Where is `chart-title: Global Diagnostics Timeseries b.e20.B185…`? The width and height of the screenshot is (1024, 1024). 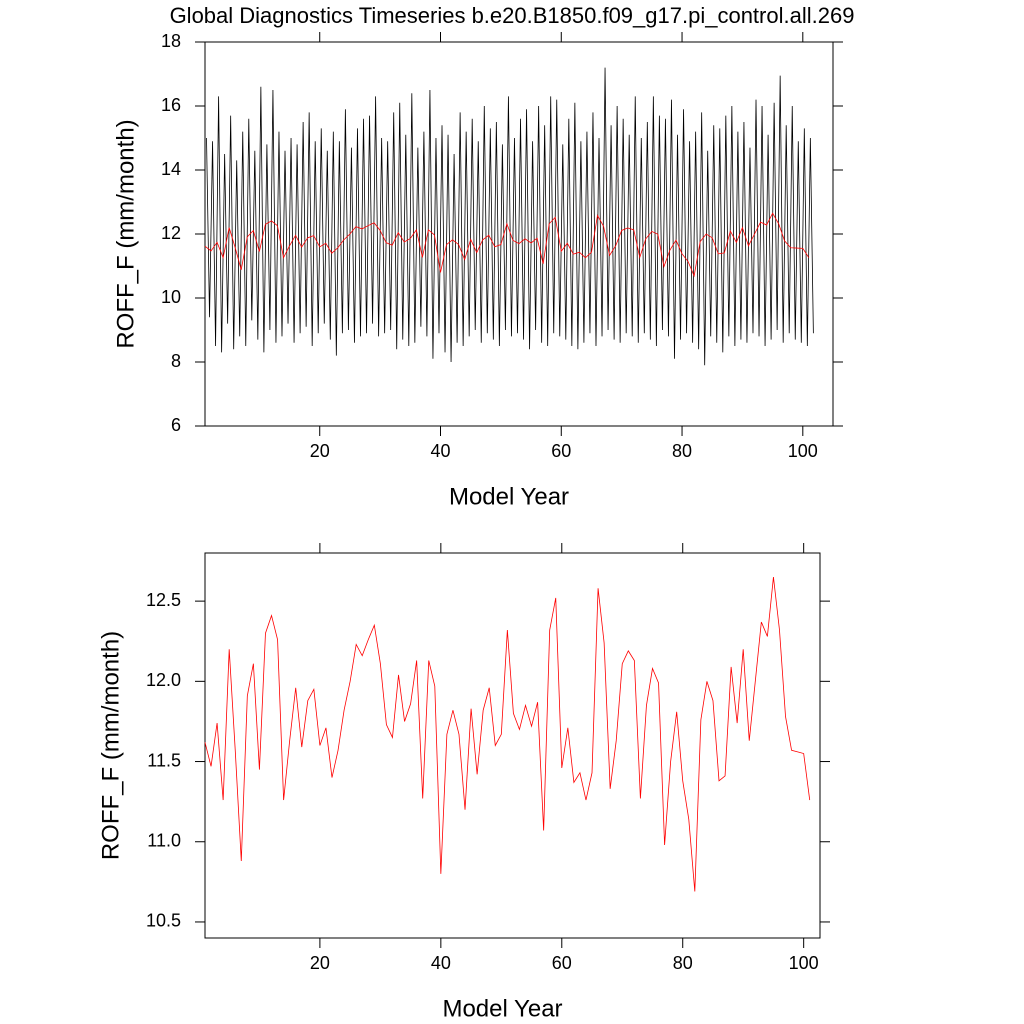 chart-title: Global Diagnostics Timeseries b.e20.B185… is located at coordinates (512, 15).